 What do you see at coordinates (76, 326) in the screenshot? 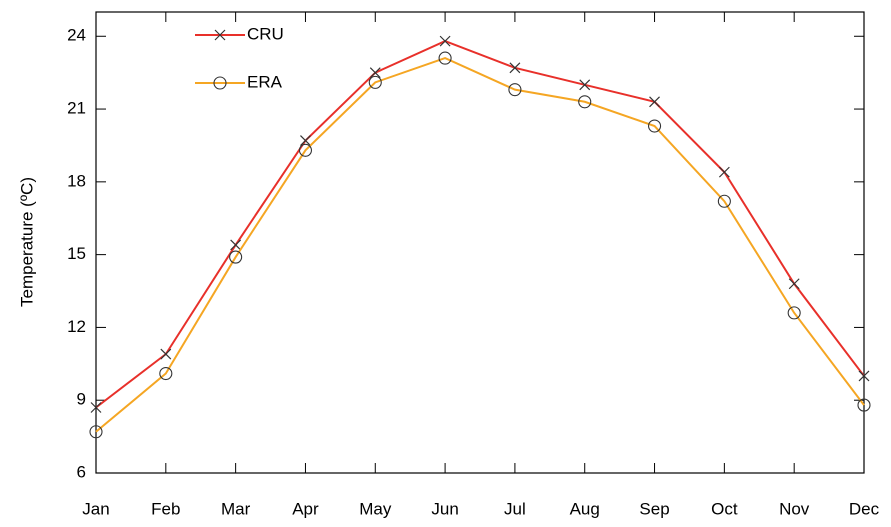
I see `y-tick-label: 12` at bounding box center [76, 326].